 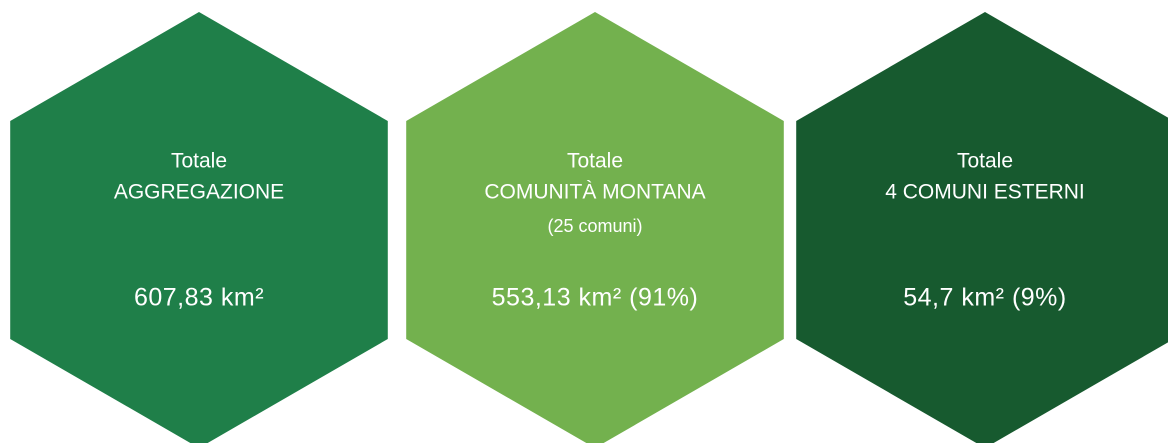 What do you see at coordinates (985, 192) in the screenshot?
I see `hexagon-title: 4 COMUNI ESTERNI` at bounding box center [985, 192].